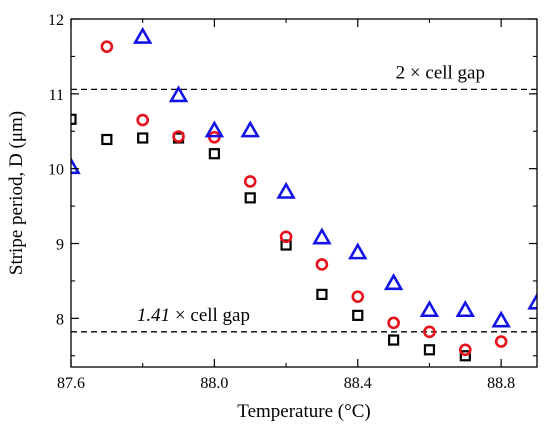 Image resolution: width=550 pixels, height=436 pixels. I want to click on x-tick-label: 88.0, so click(214, 383).